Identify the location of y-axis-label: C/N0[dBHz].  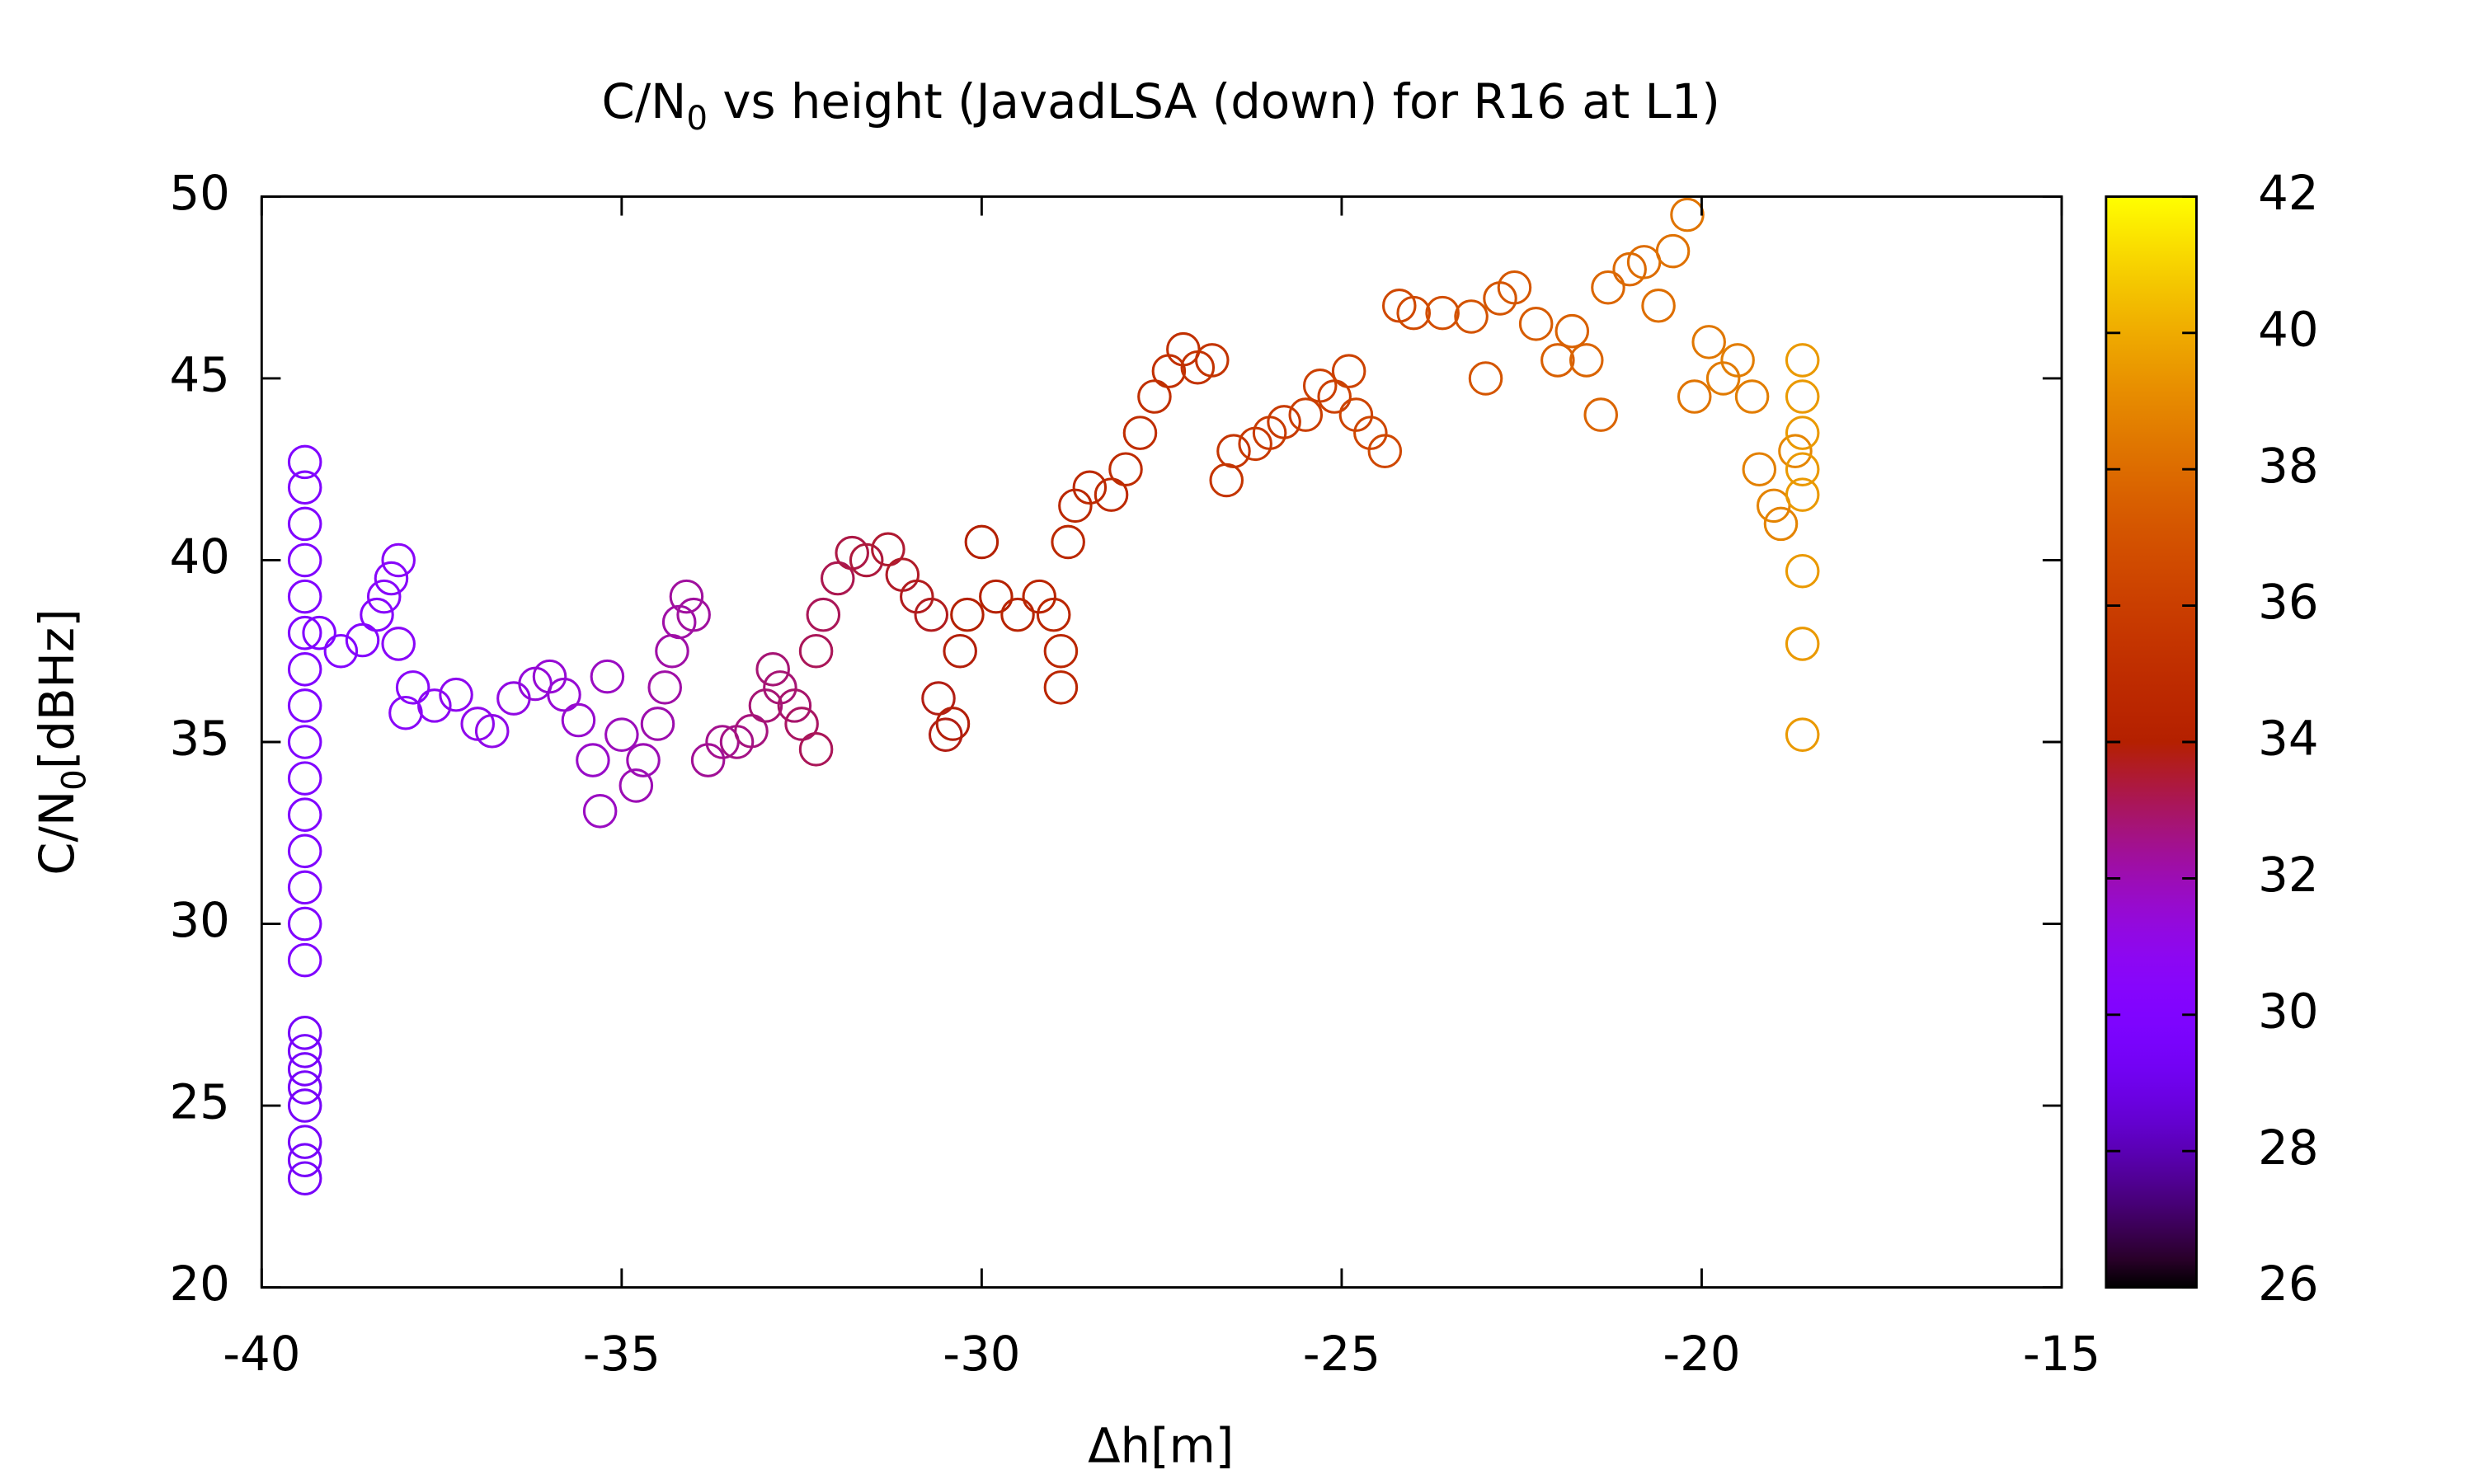
(61, 741).